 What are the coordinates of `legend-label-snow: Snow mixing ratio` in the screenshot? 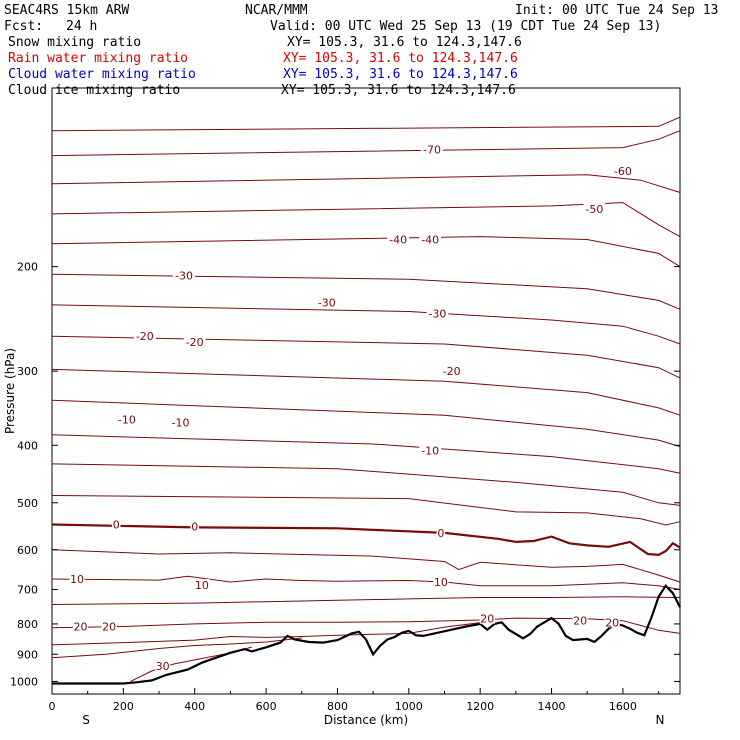 It's located at (74, 42).